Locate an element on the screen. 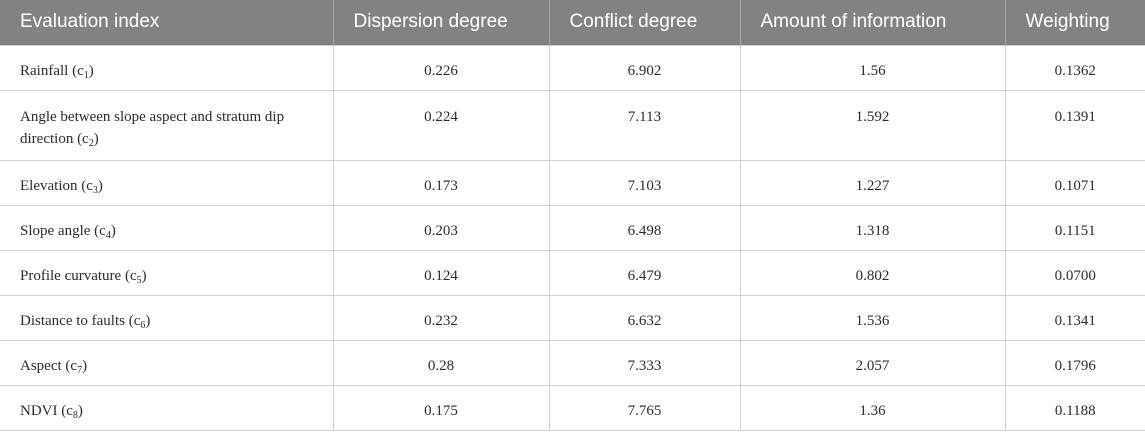 This screenshot has width=1145, height=433. value-cell: 6.902 is located at coordinates (644, 67).